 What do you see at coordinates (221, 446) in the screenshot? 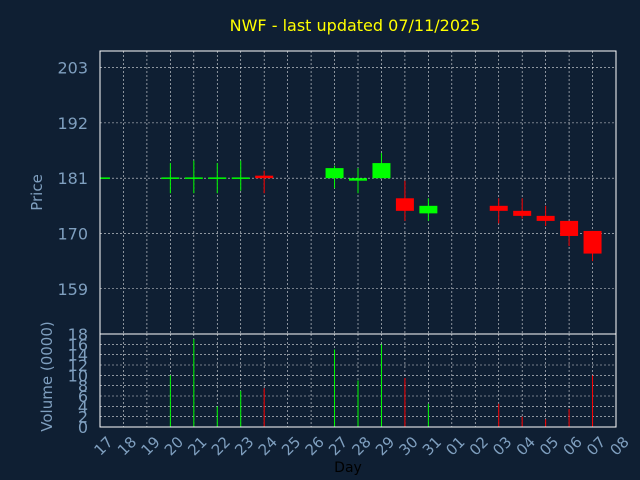
I see `x-tick-label: 22` at bounding box center [221, 446].